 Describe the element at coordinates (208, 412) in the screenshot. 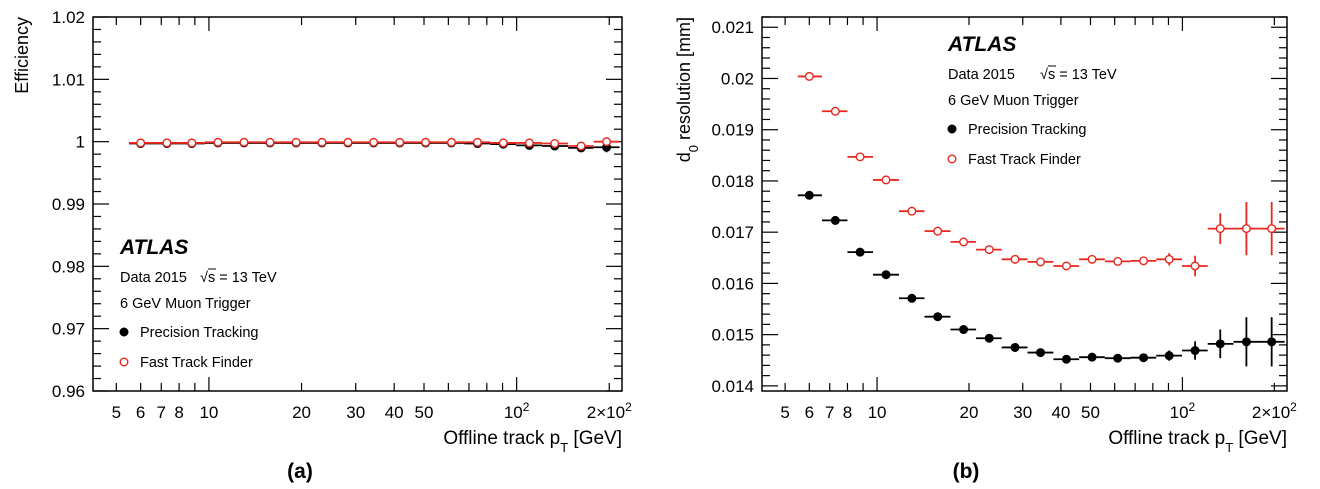

I see `x-tick-label-a: 10` at that location.